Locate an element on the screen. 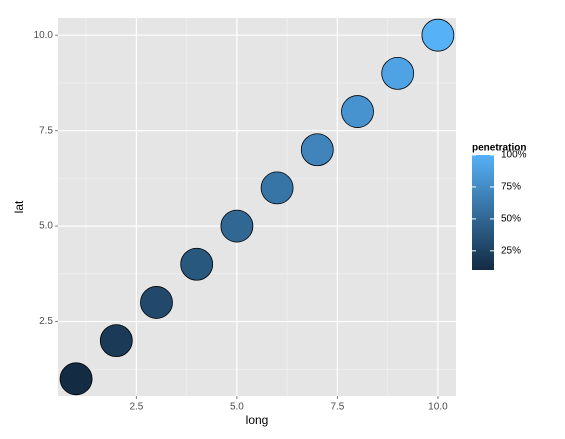  x-tick-label: 2.5 is located at coordinates (136, 407).